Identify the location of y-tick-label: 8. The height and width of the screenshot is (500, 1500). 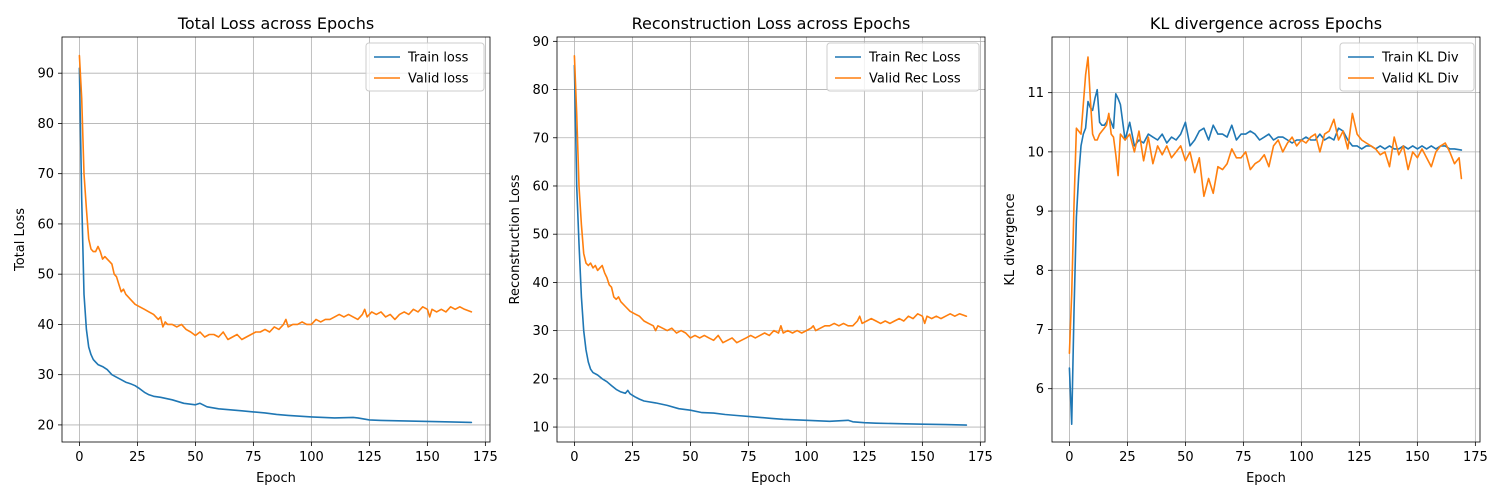
(1040, 271).